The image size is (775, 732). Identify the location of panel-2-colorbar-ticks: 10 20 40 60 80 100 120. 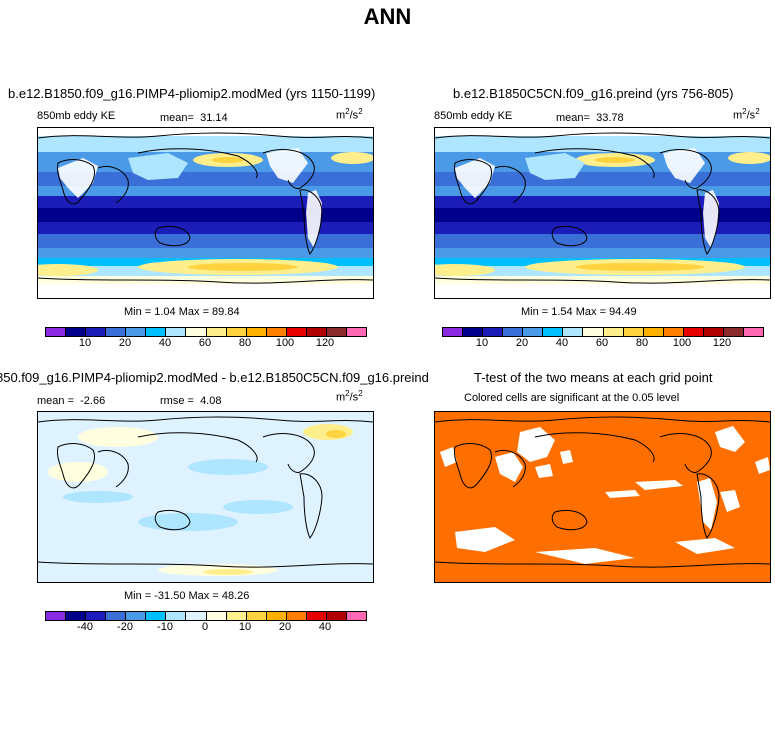
(602, 344).